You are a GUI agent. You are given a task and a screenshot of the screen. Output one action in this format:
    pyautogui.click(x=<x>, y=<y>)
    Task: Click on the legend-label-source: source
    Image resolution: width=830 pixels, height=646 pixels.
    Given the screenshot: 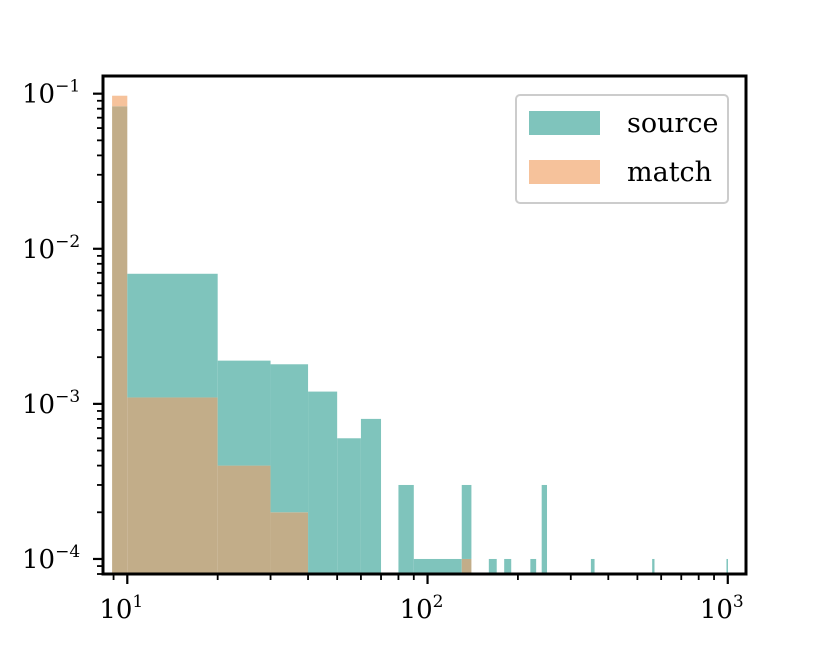 What is the action you would take?
    pyautogui.click(x=673, y=123)
    